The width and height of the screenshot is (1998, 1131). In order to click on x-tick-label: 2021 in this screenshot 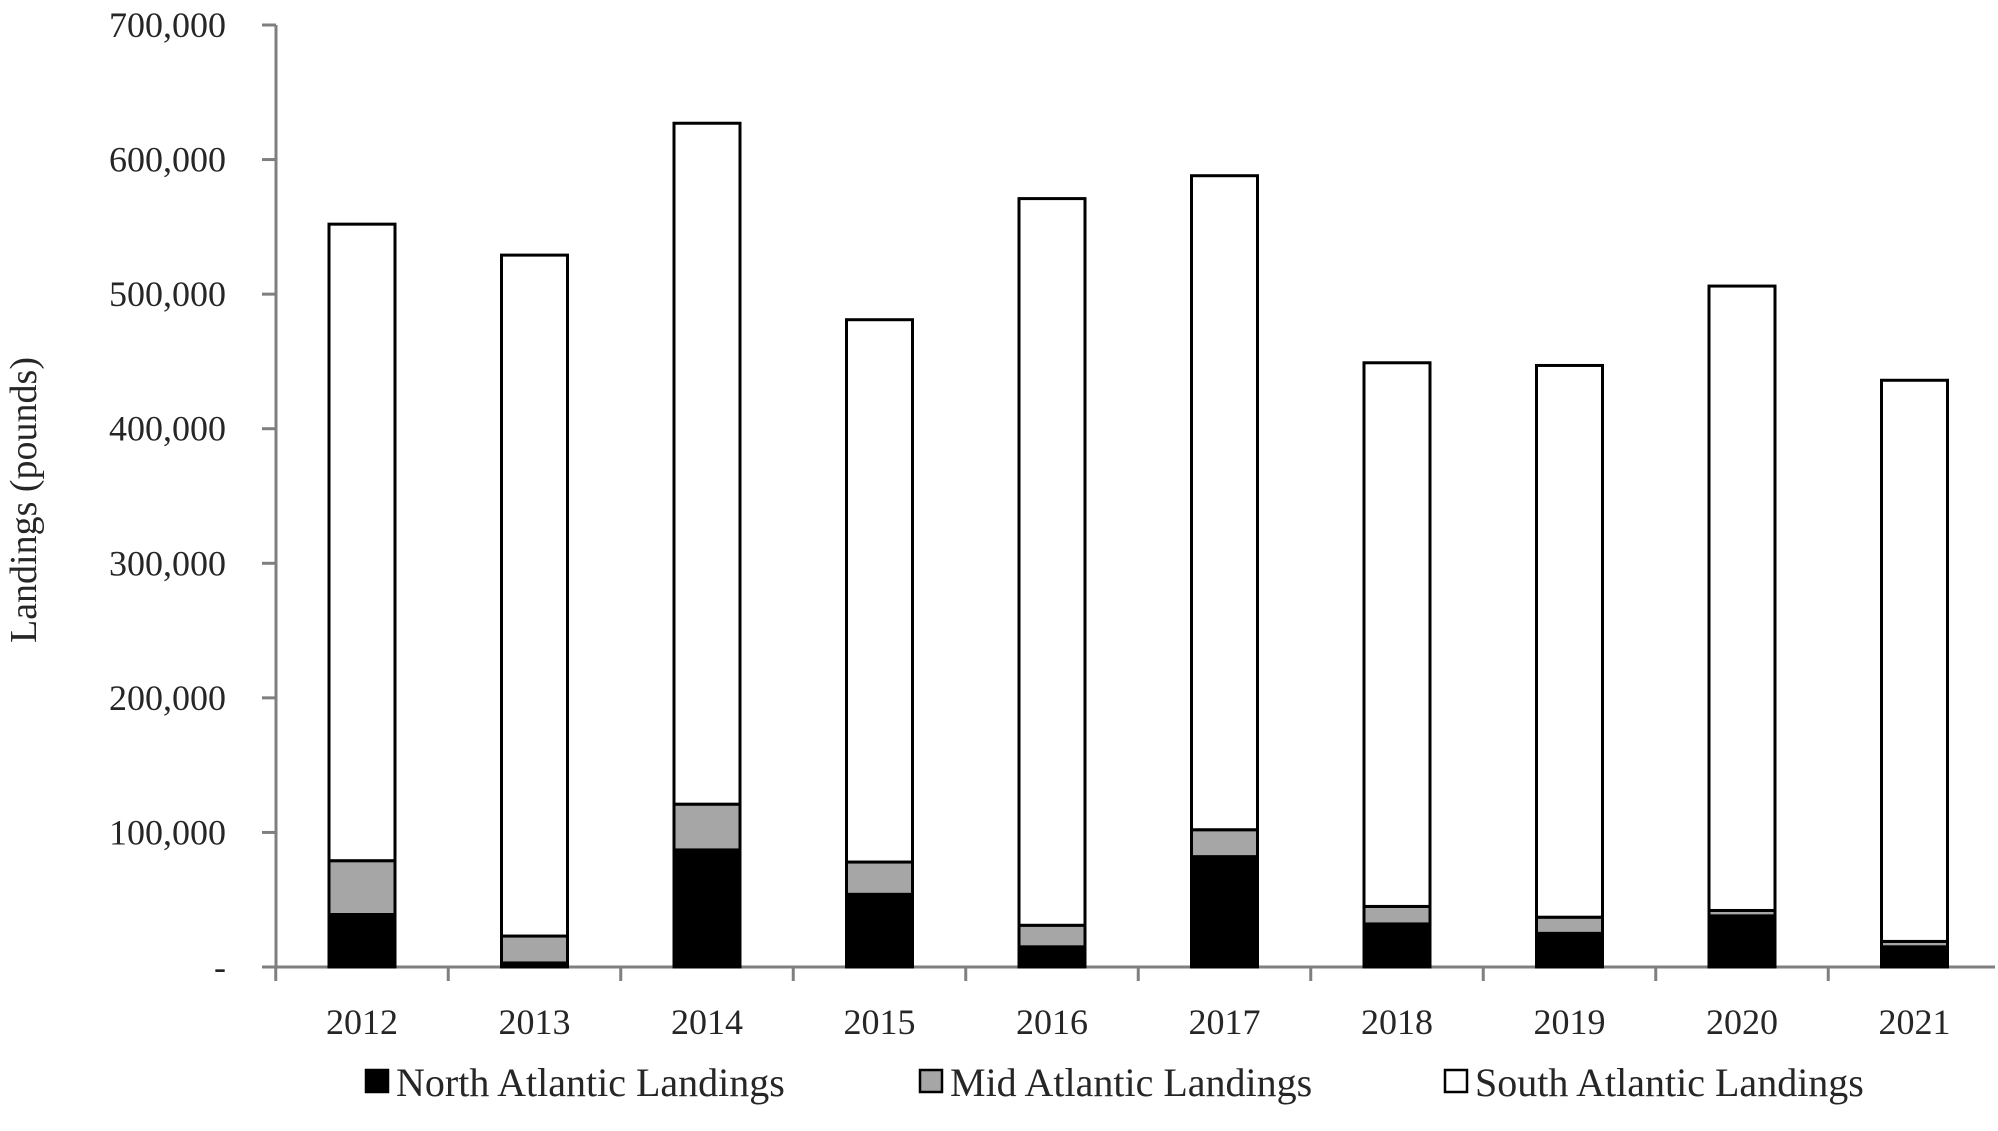, I will do `click(1915, 1022)`.